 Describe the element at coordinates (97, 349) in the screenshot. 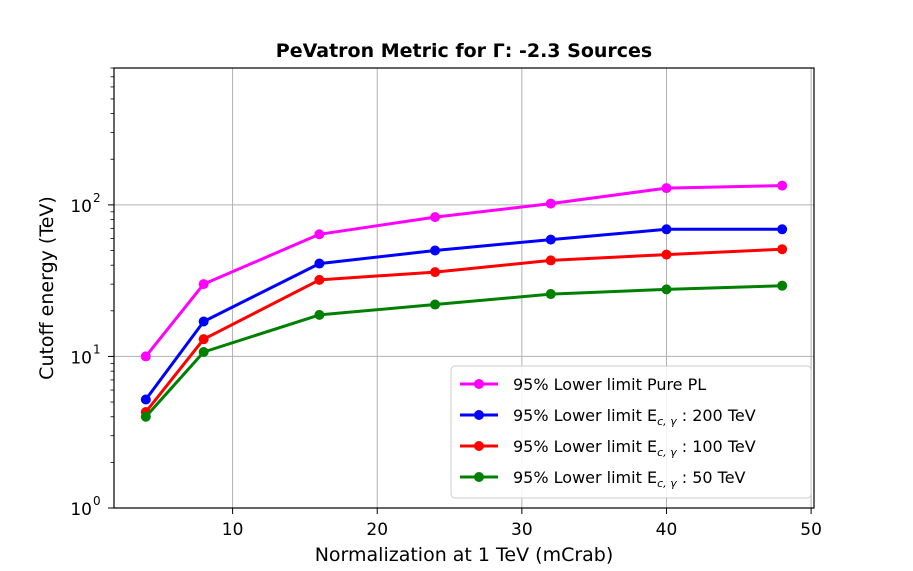

I see `y-tick-exponent: 1` at that location.